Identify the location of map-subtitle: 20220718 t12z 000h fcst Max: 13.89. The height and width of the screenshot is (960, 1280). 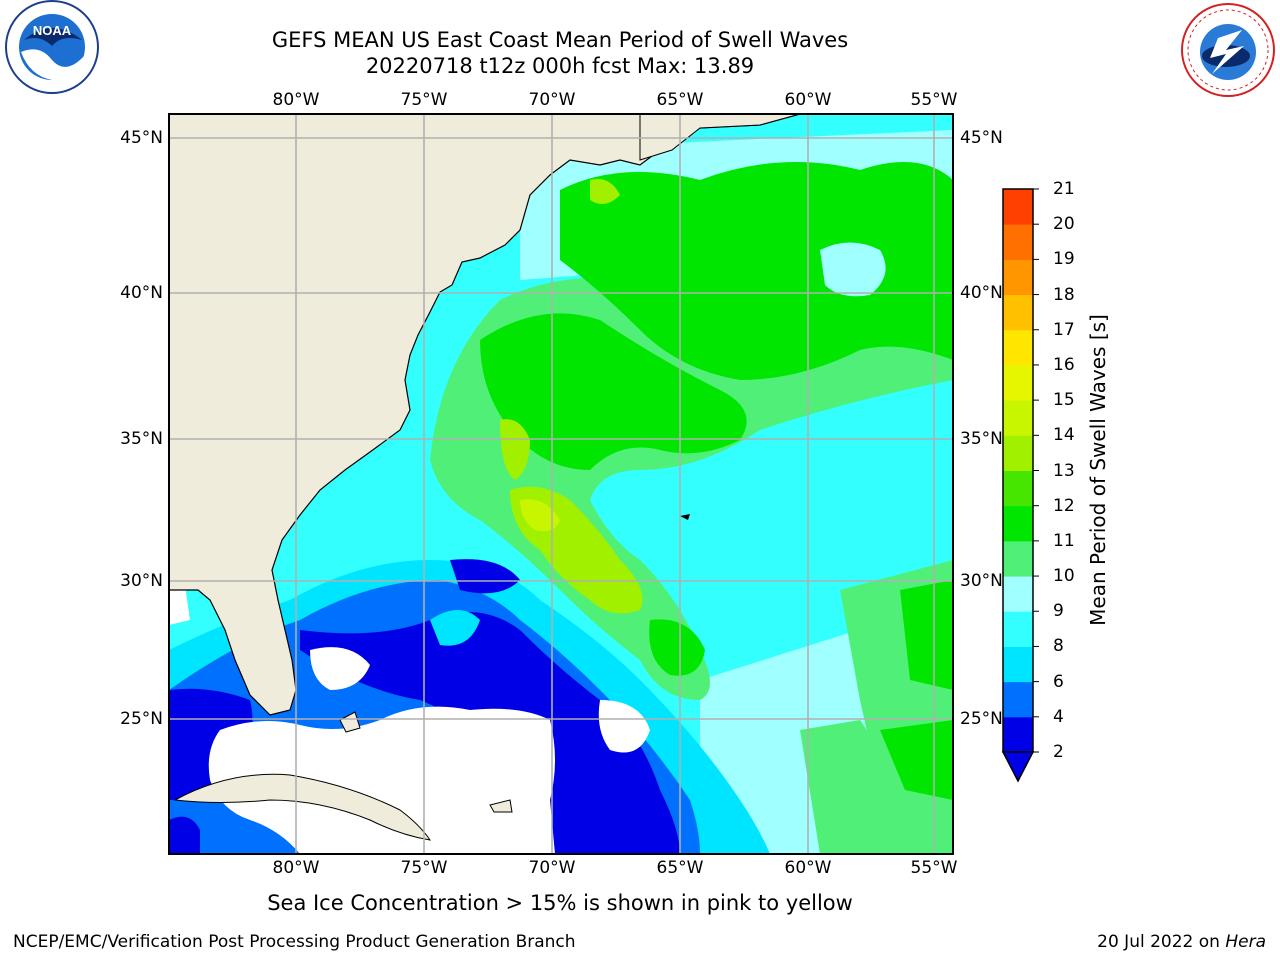
(560, 66).